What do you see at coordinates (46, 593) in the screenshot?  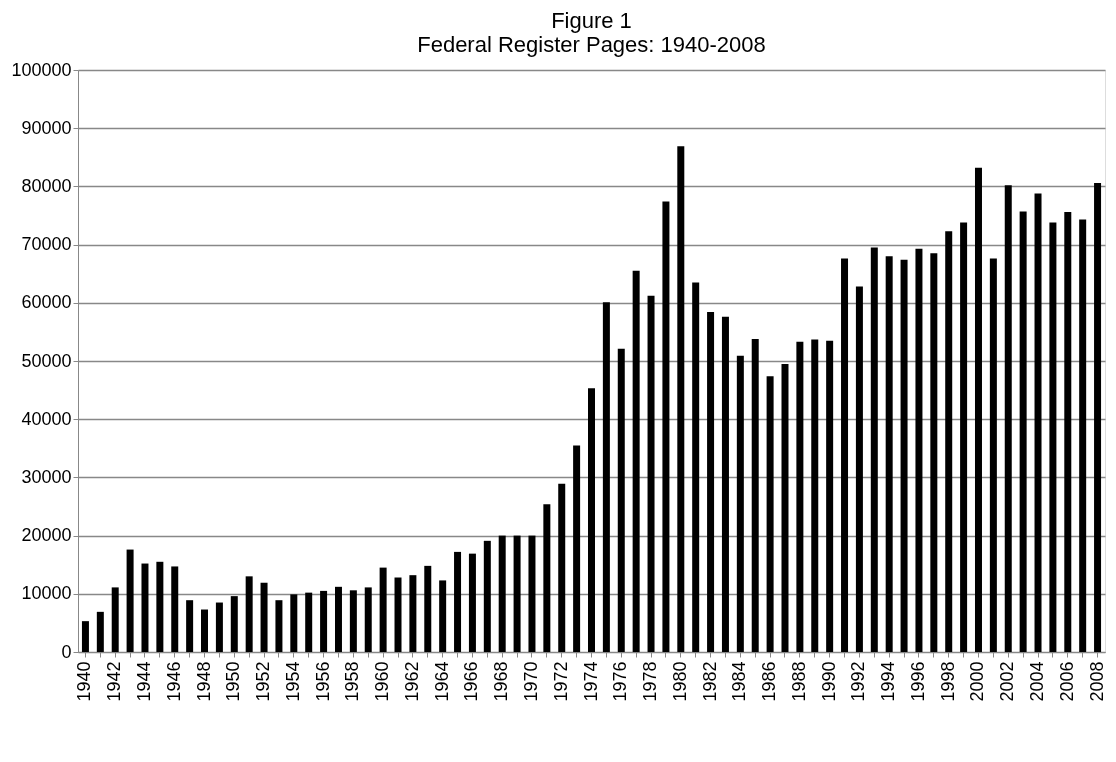 I see `y-tick-label: 10000` at bounding box center [46, 593].